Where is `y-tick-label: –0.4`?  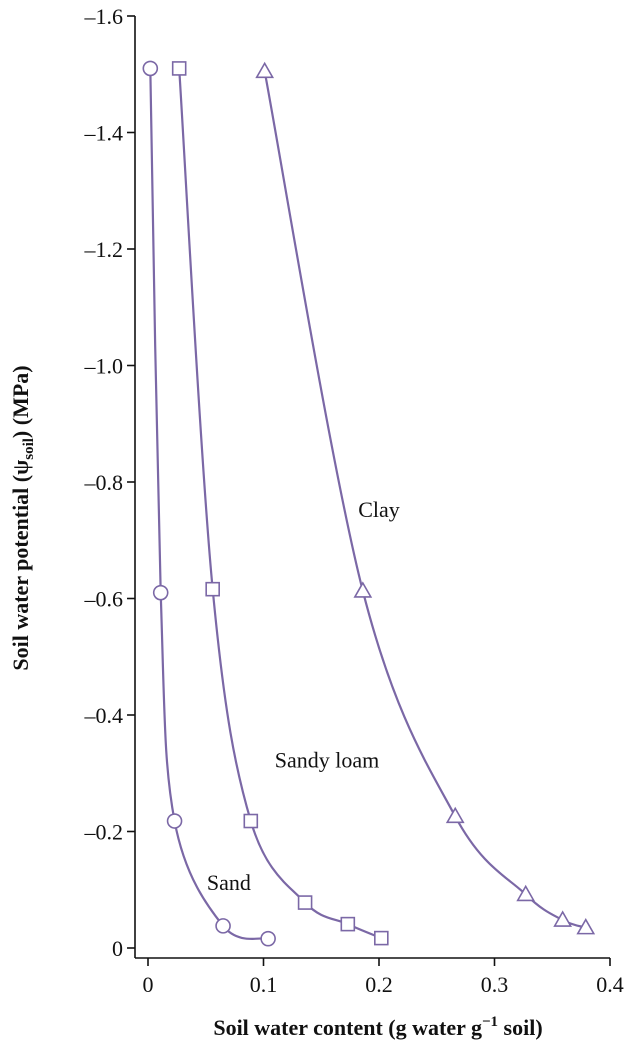 y-tick-label: –0.4 is located at coordinates (104, 715).